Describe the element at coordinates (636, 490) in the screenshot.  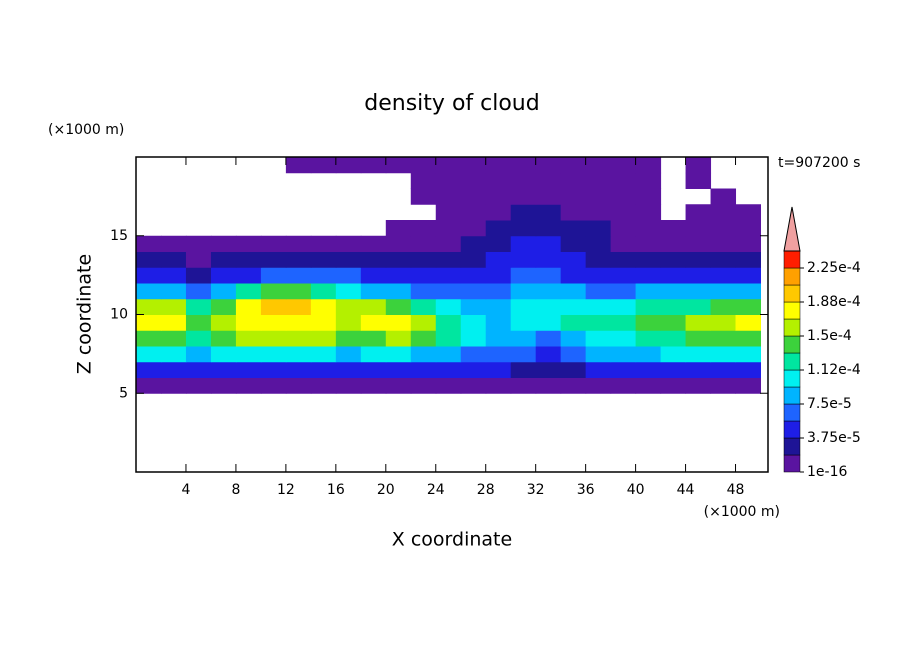
I see `x-tick-label: 40` at that location.